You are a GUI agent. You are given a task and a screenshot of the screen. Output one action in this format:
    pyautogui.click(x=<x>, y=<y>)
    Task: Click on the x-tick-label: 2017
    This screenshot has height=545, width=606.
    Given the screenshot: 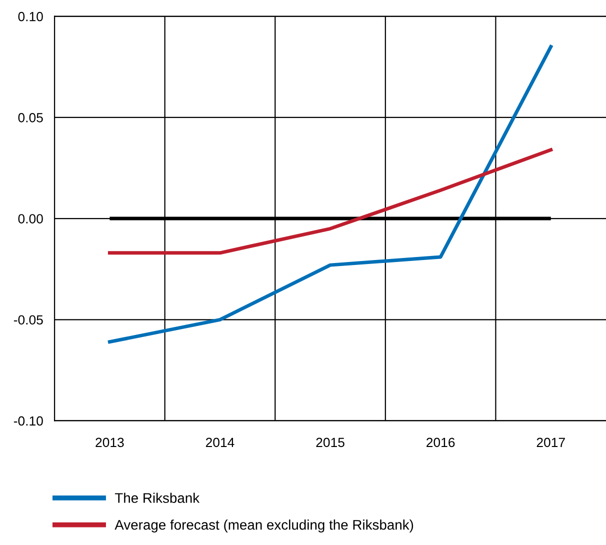 What is the action you would take?
    pyautogui.click(x=550, y=443)
    